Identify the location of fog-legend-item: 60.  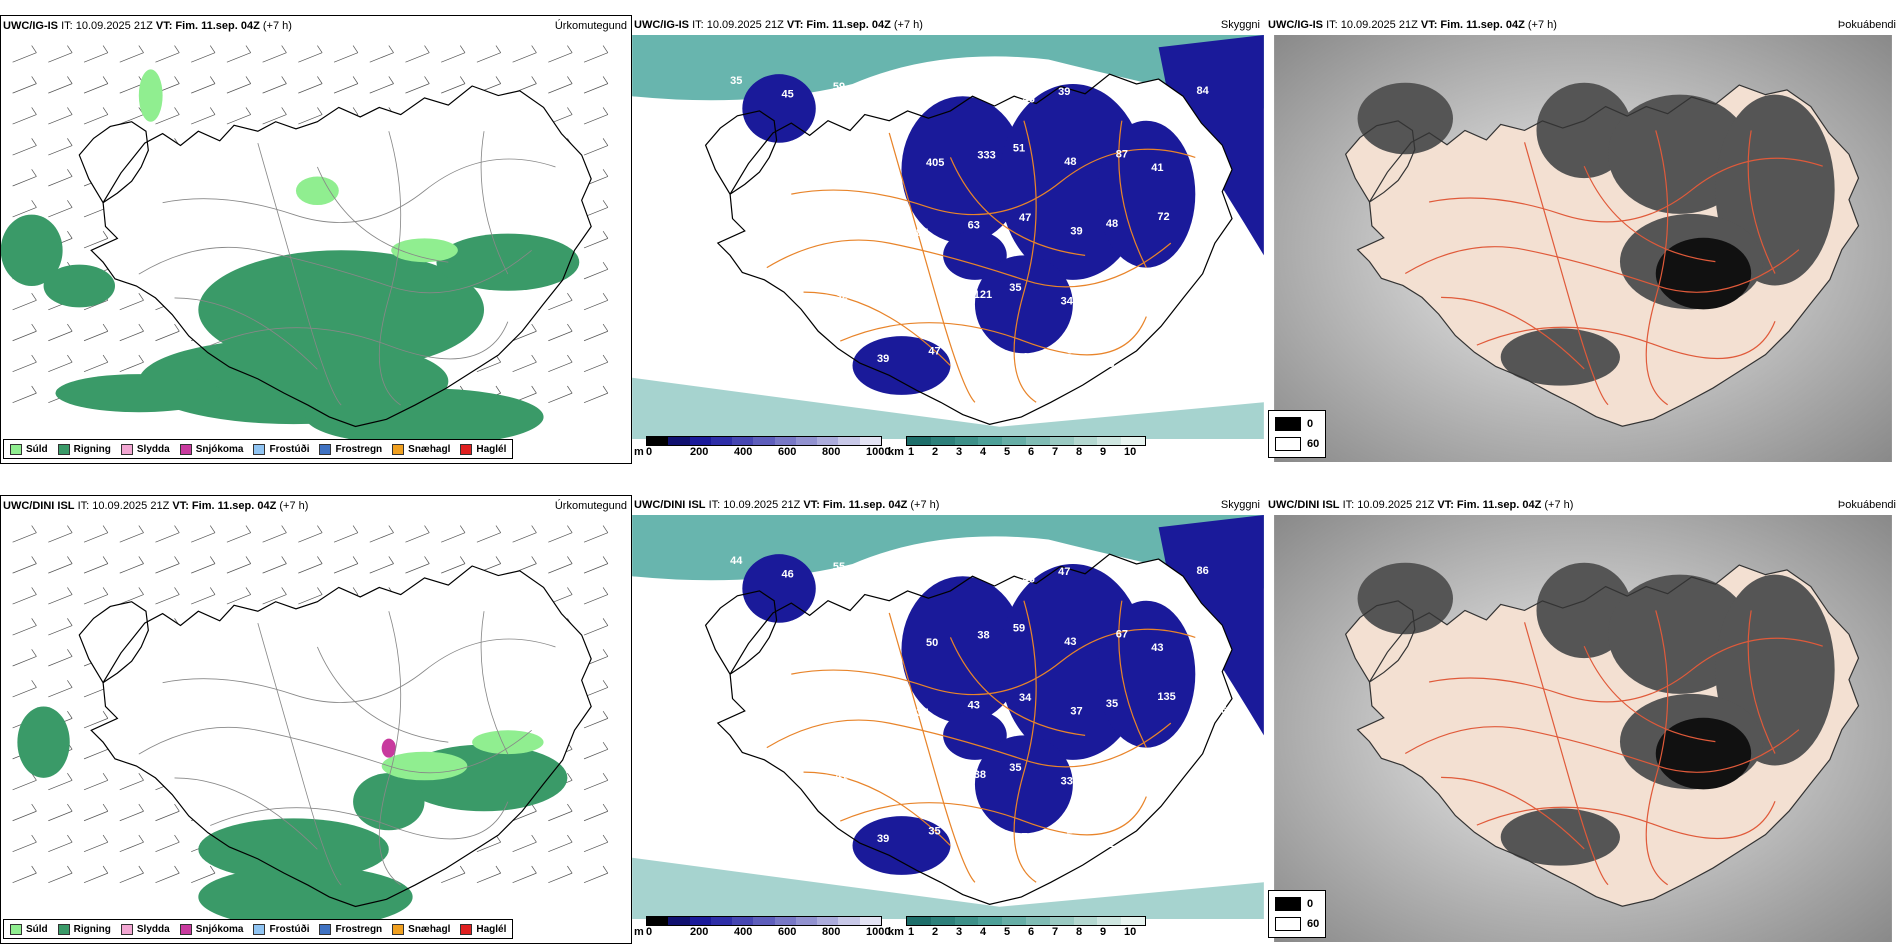
(1297, 444).